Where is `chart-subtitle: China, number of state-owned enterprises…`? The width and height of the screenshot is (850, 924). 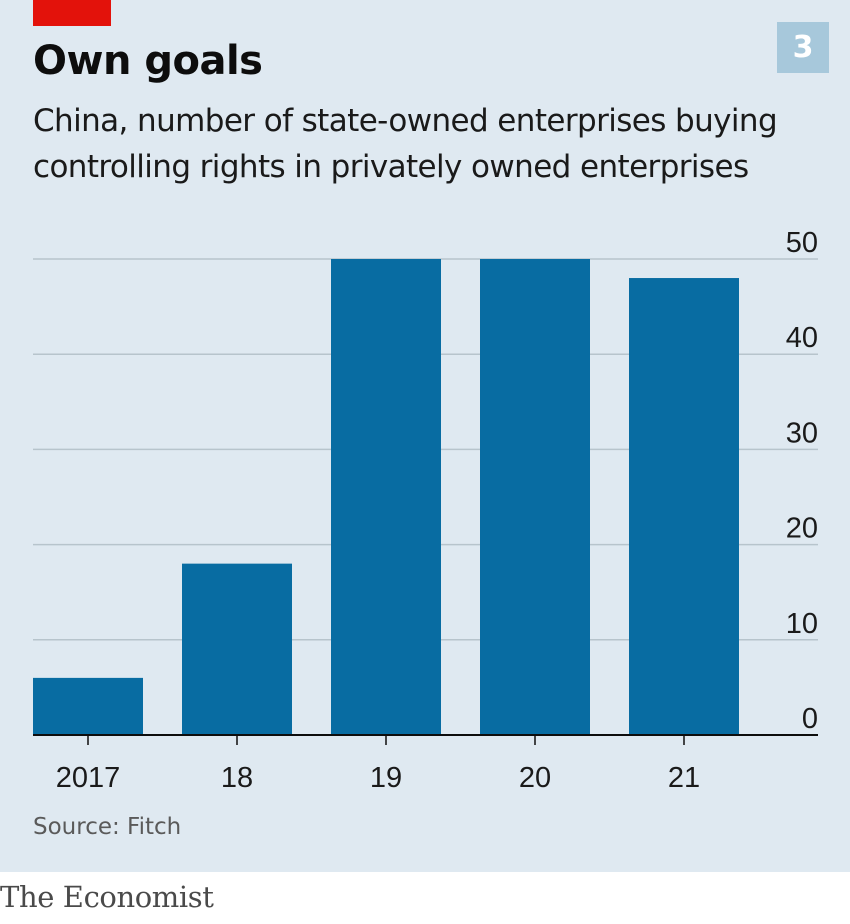
chart-subtitle: China, number of state-owned enterprises… is located at coordinates (405, 144).